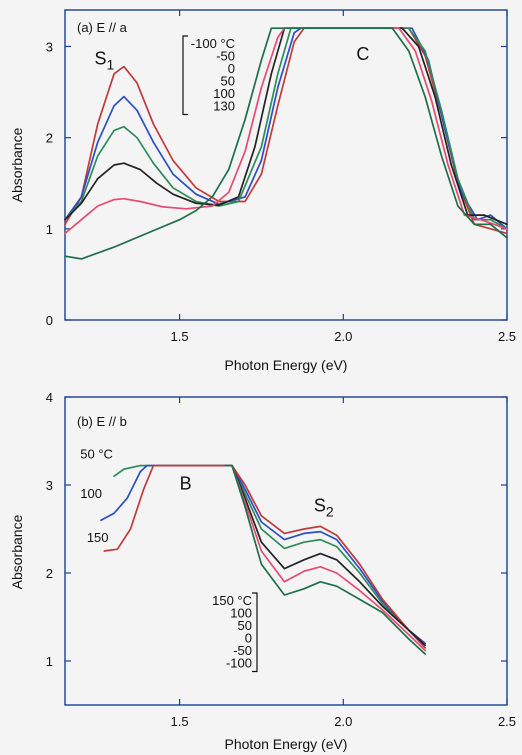 This screenshot has width=522, height=755. What do you see at coordinates (17, 551) in the screenshot?
I see `panel-b-y-axis-label: Absorbance` at bounding box center [17, 551].